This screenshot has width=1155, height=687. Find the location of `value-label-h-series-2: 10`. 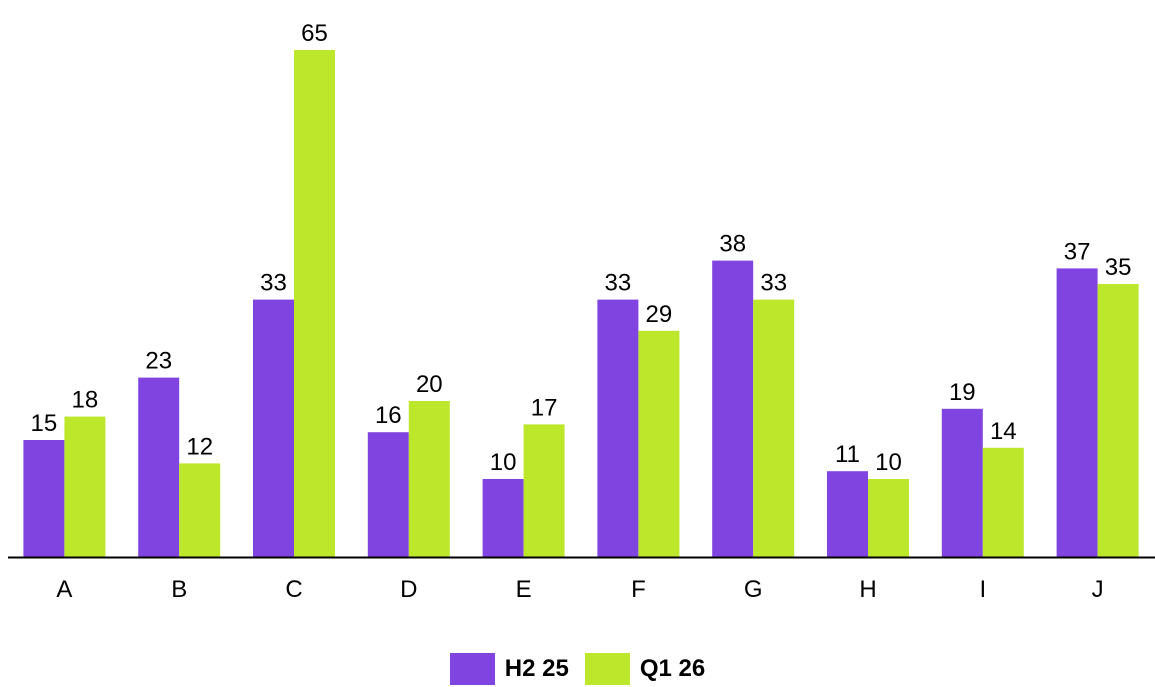

value-label-h-series-2: 10 is located at coordinates (888, 462).